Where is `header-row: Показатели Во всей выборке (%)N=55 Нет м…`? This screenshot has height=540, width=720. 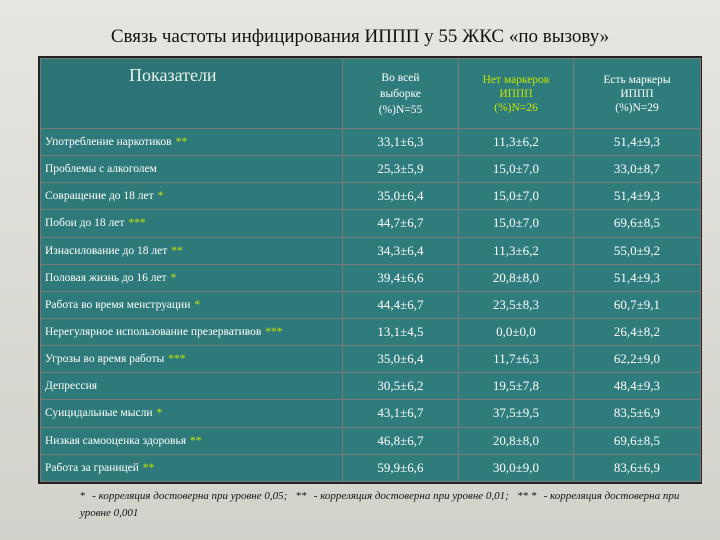 header-row: Показатели Во всей выборке (%)N=55 Нет м… is located at coordinates (370, 93).